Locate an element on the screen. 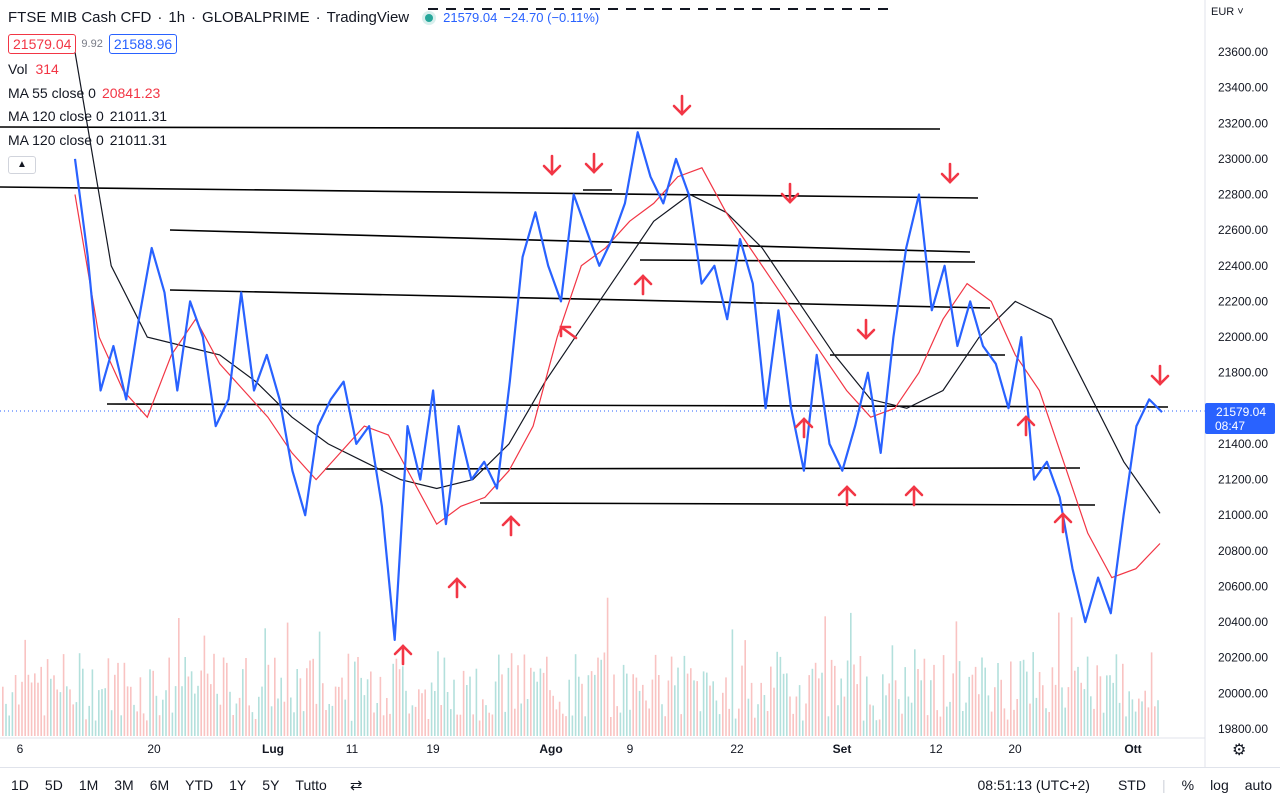 The height and width of the screenshot is (801, 1280). currency-selector: EUR ˅ is located at coordinates (1227, 12).